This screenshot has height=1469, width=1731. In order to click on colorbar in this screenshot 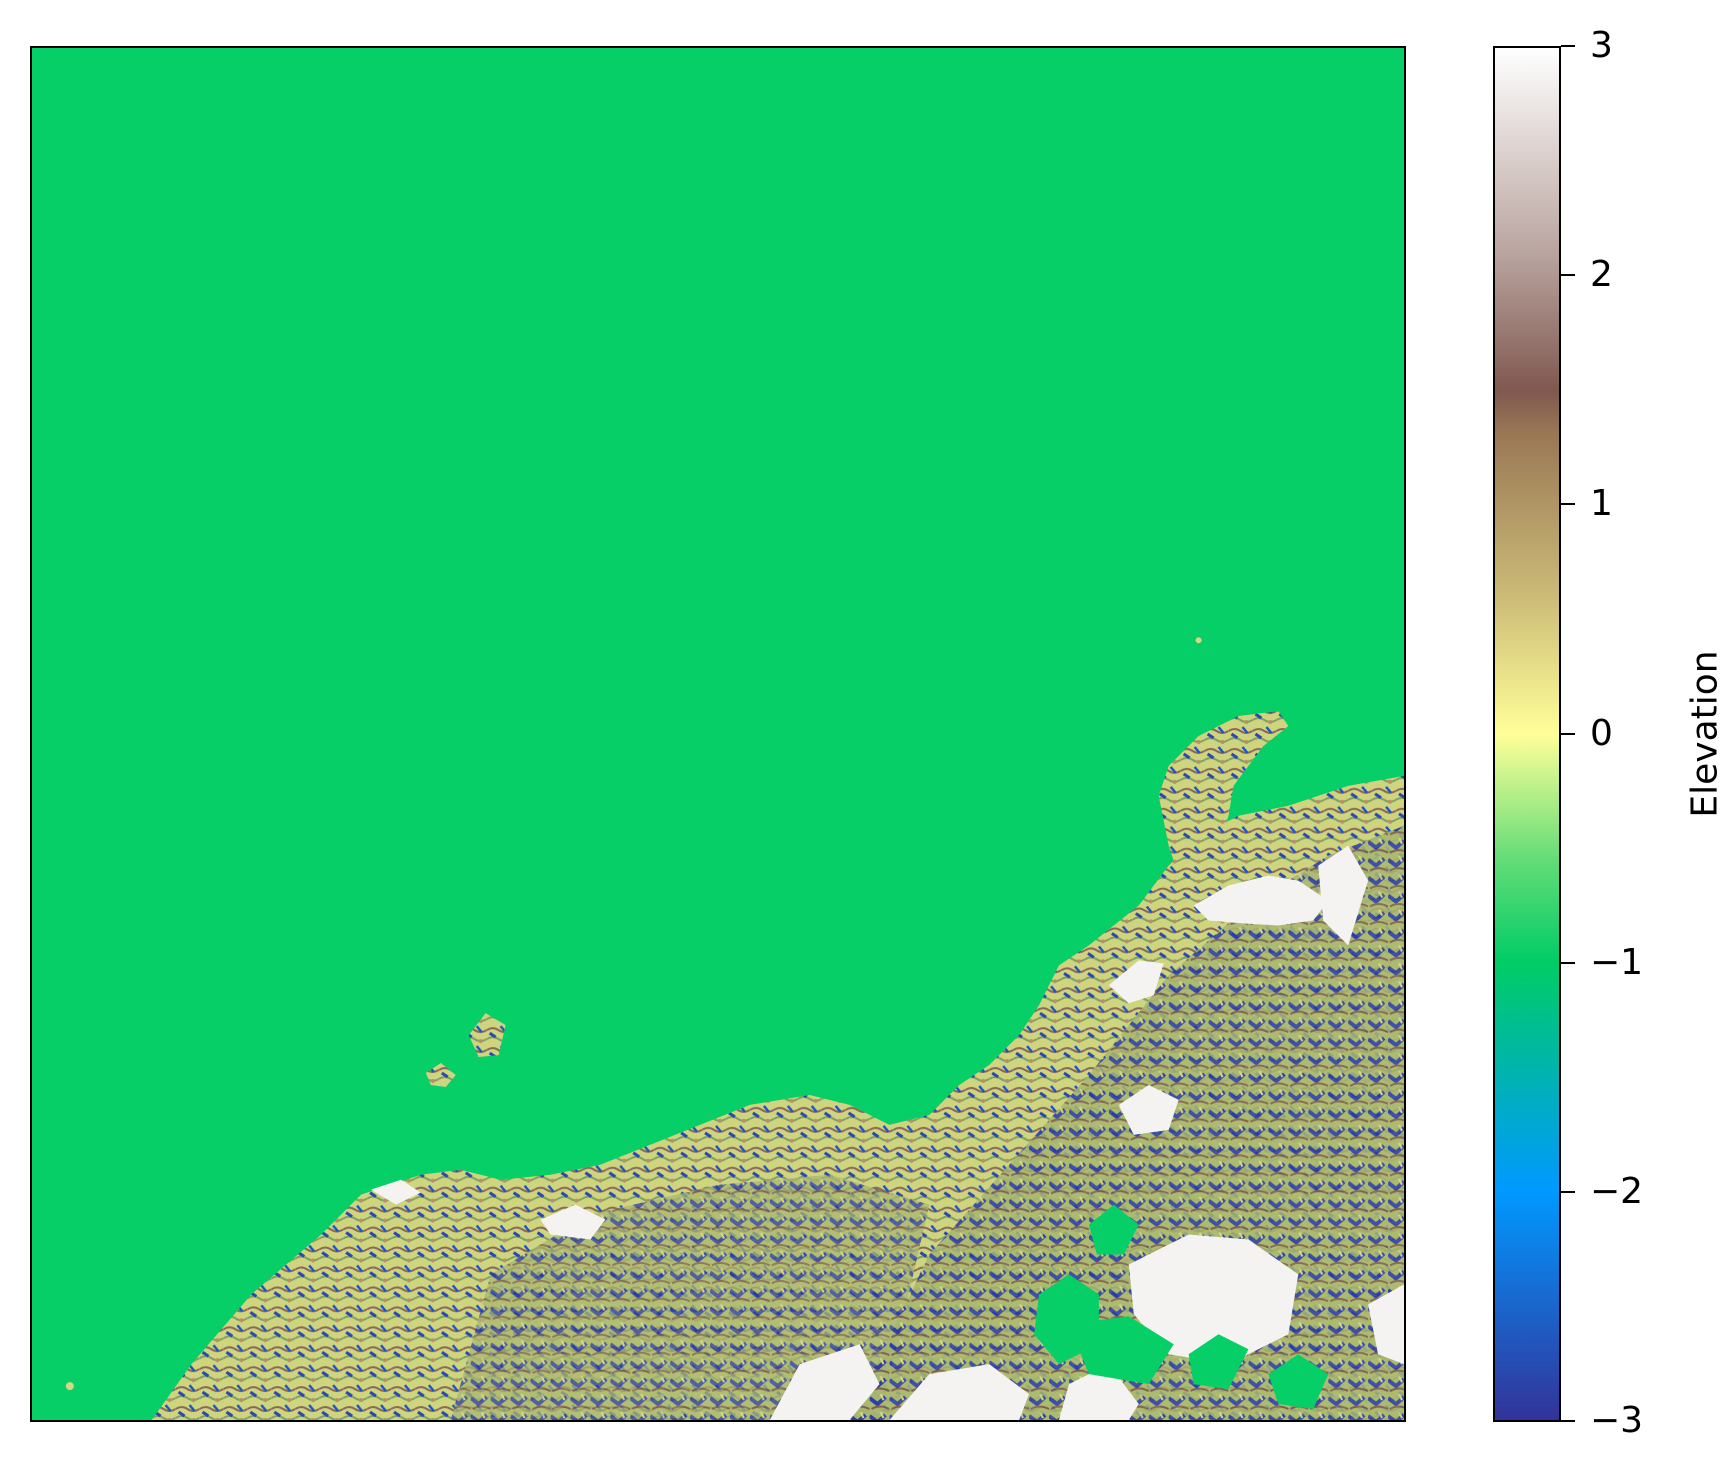, I will do `click(1527, 734)`.